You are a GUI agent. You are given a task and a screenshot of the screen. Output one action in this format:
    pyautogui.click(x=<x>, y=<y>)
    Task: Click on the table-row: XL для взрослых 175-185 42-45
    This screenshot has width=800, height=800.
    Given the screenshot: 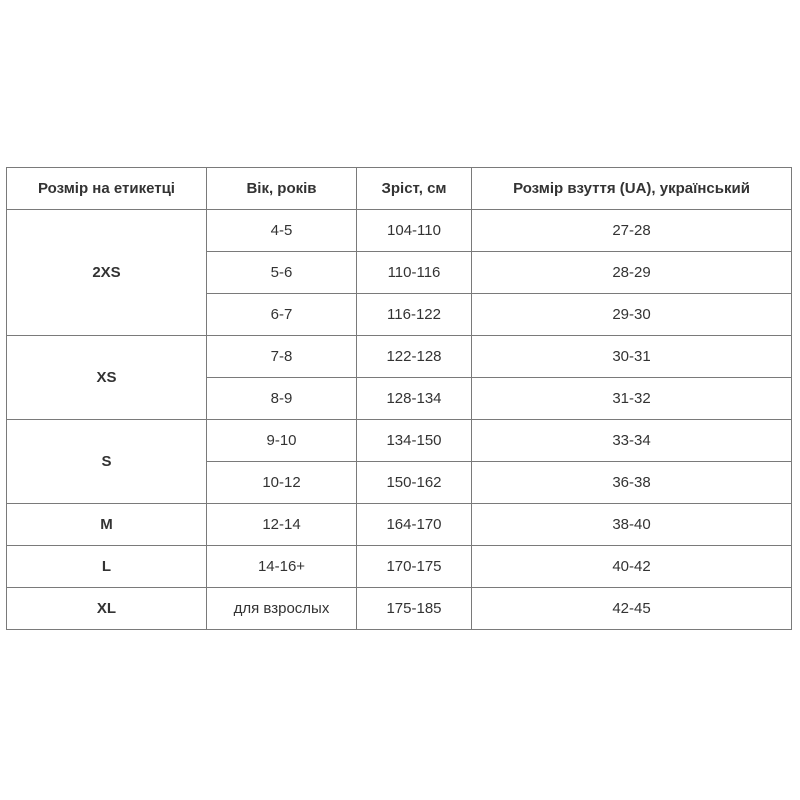 What is the action you would take?
    pyautogui.click(x=399, y=608)
    